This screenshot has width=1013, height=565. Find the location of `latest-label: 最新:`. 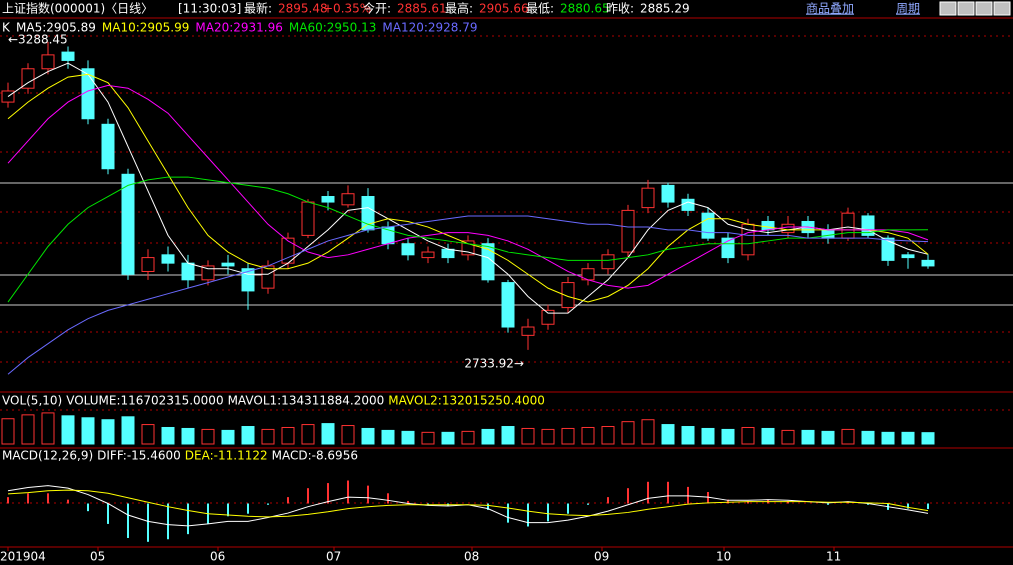

latest-label: 最新: is located at coordinates (258, 8).